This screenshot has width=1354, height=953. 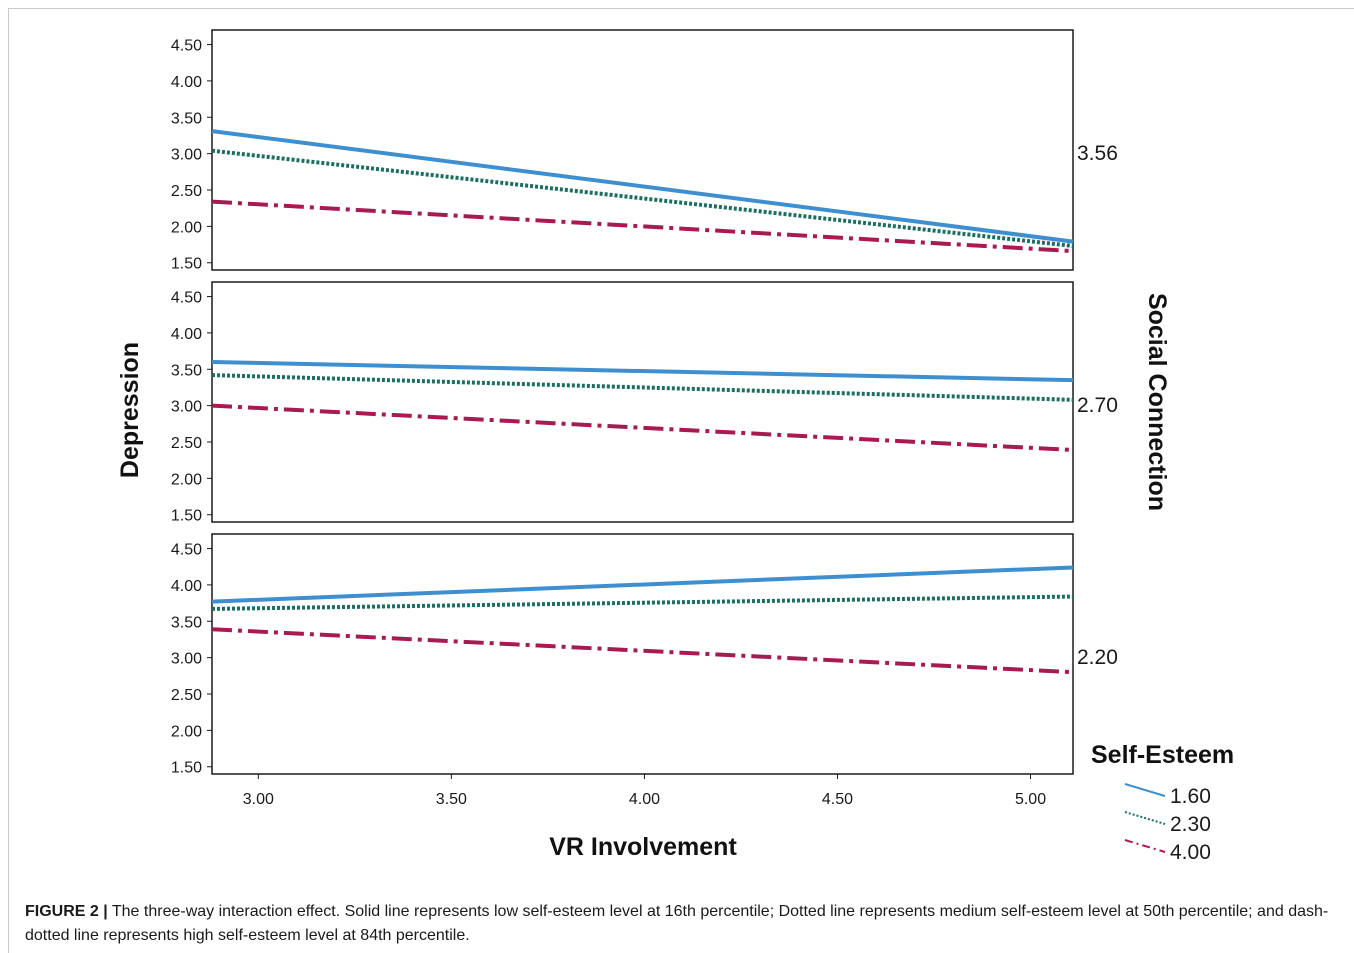 I want to click on x-tick-label: 4.00, so click(x=644, y=799).